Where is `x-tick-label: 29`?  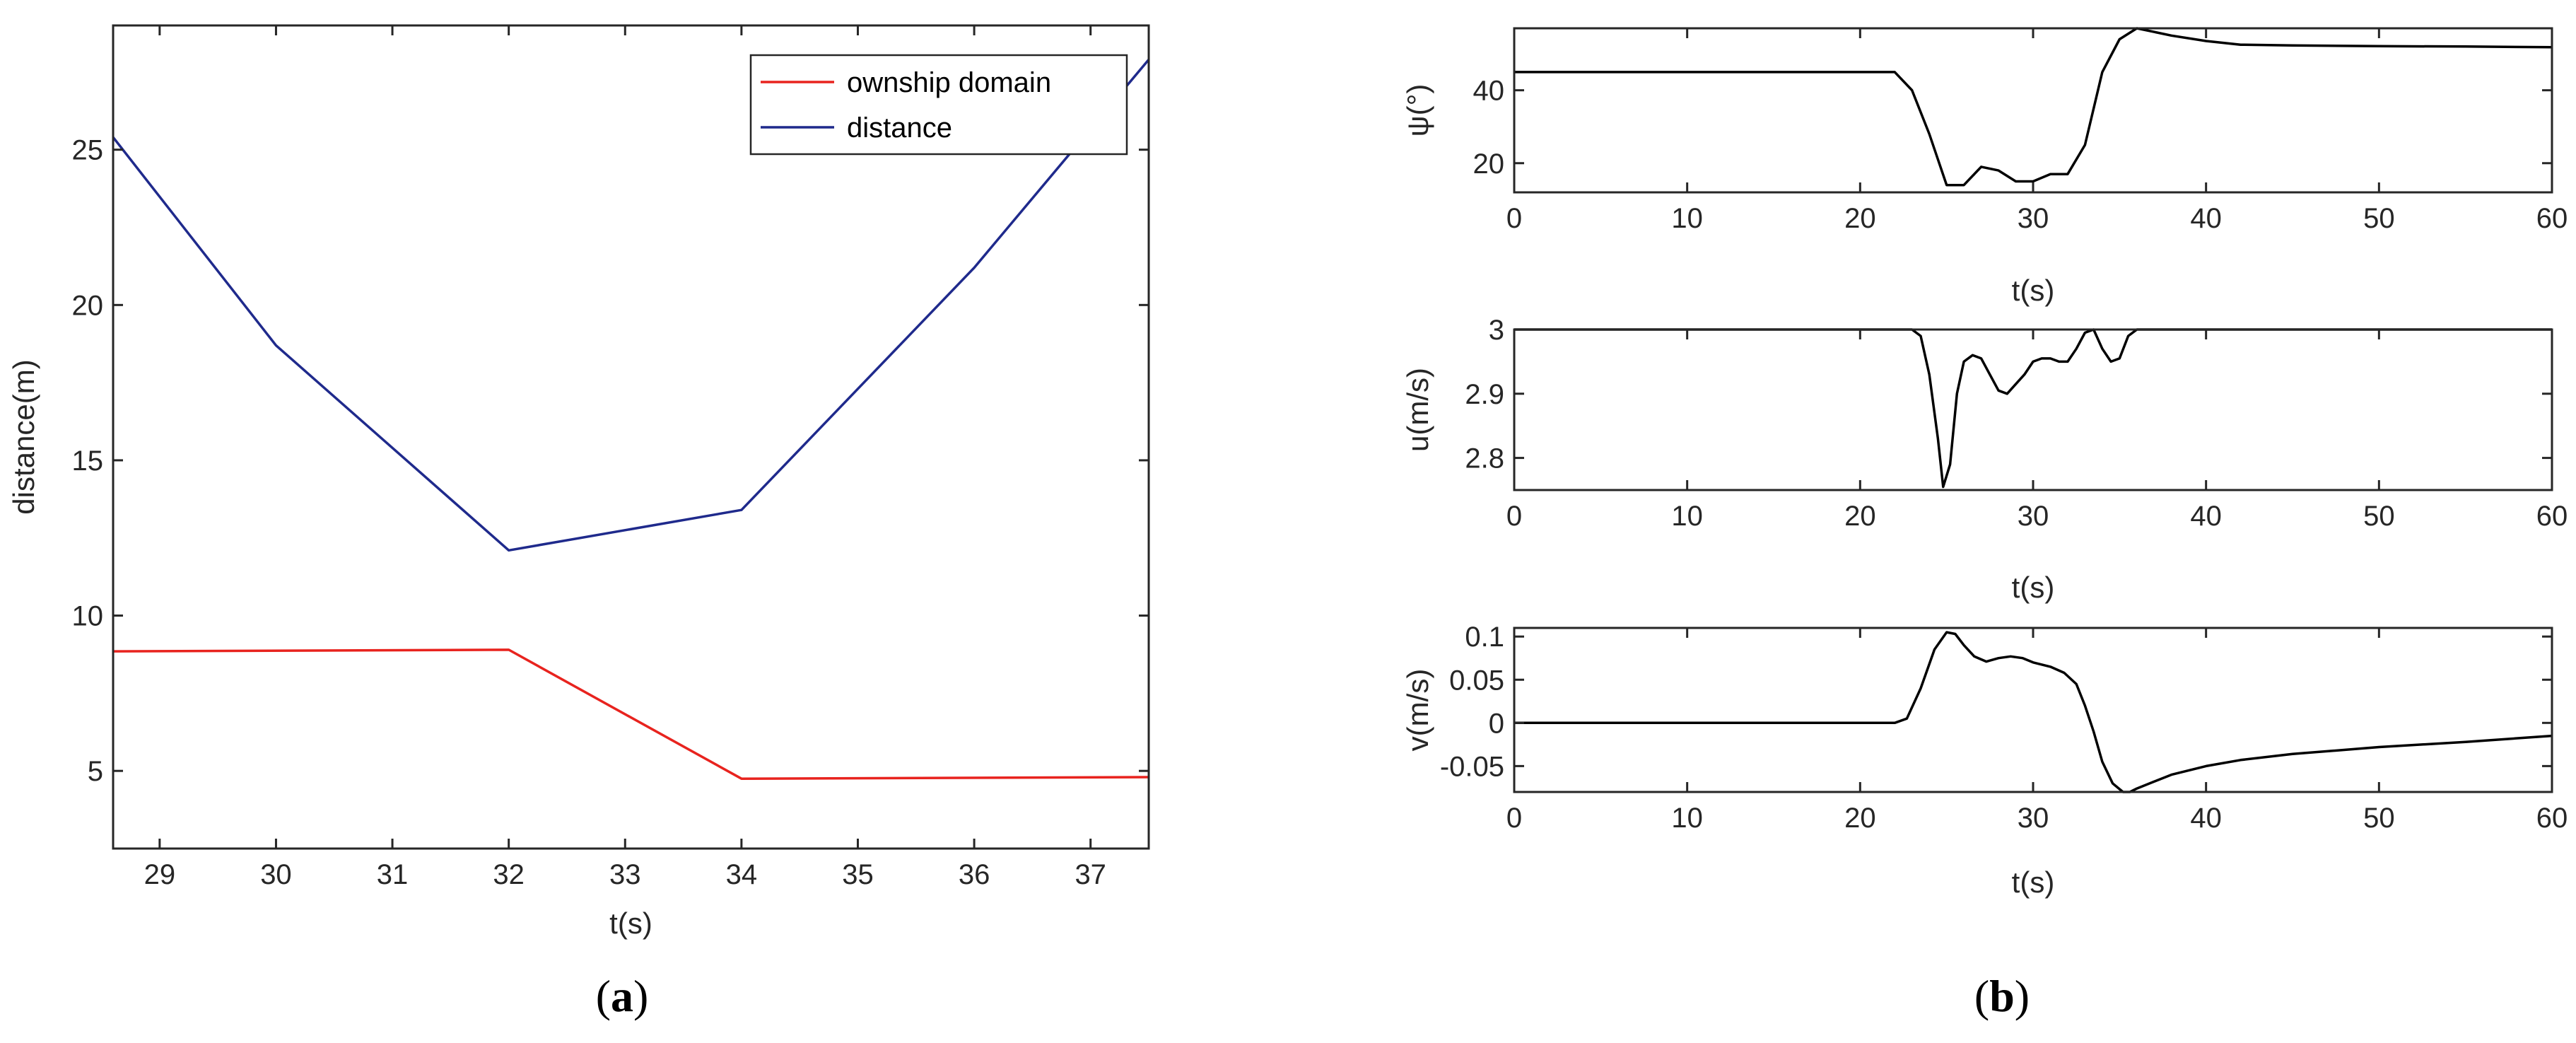 x-tick-label: 29 is located at coordinates (160, 874).